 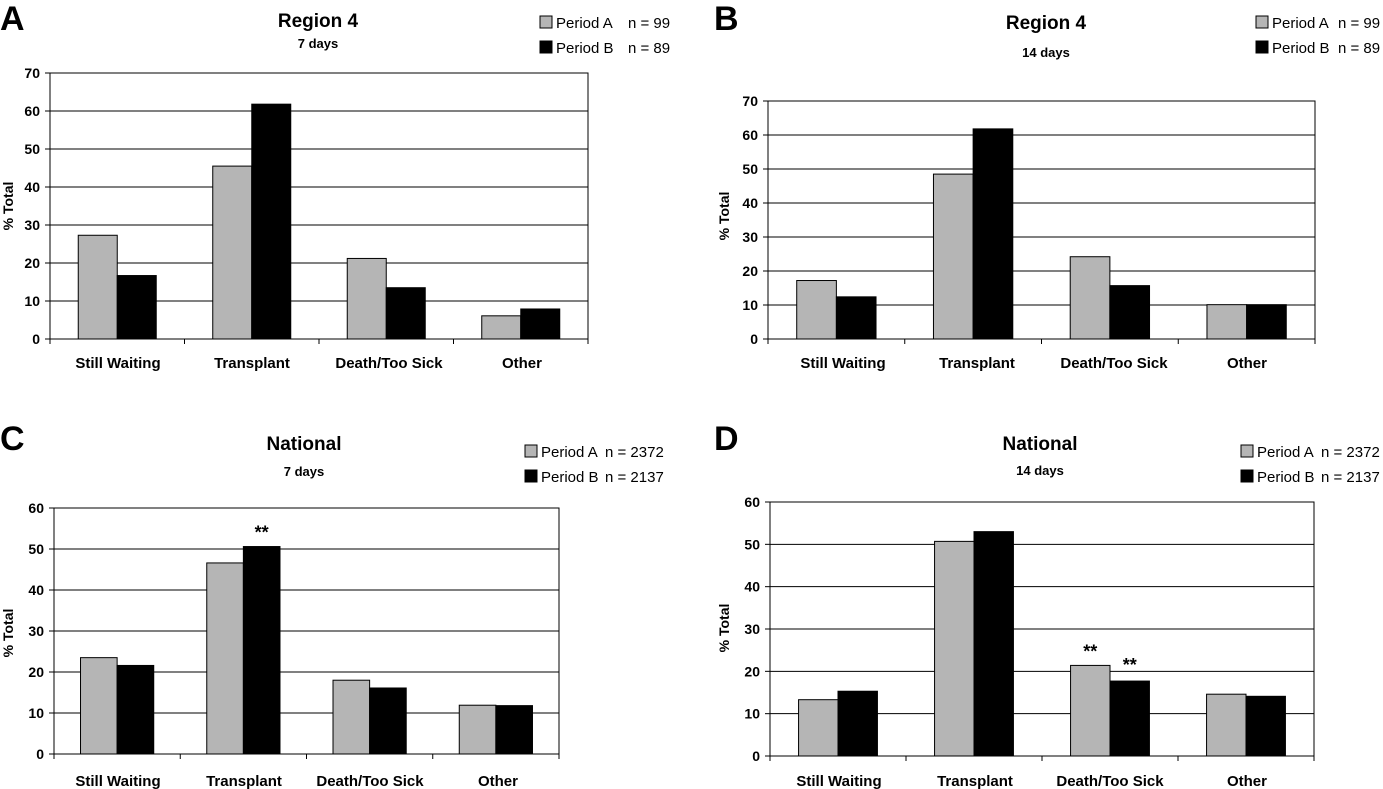 What do you see at coordinates (726, 19) in the screenshot?
I see `panel-letter: B` at bounding box center [726, 19].